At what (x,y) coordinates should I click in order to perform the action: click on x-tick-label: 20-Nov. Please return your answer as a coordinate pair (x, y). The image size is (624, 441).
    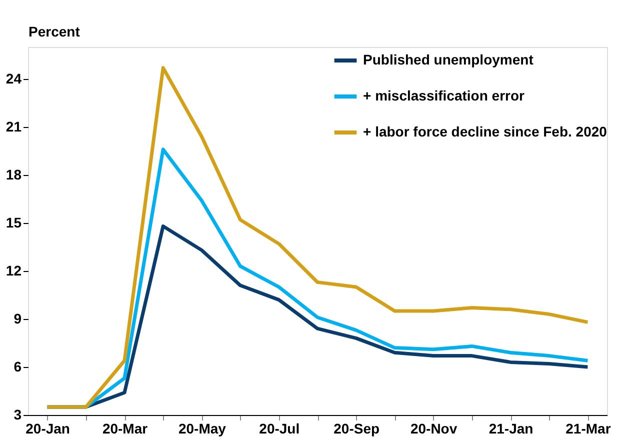
    Looking at the image, I should click on (434, 428).